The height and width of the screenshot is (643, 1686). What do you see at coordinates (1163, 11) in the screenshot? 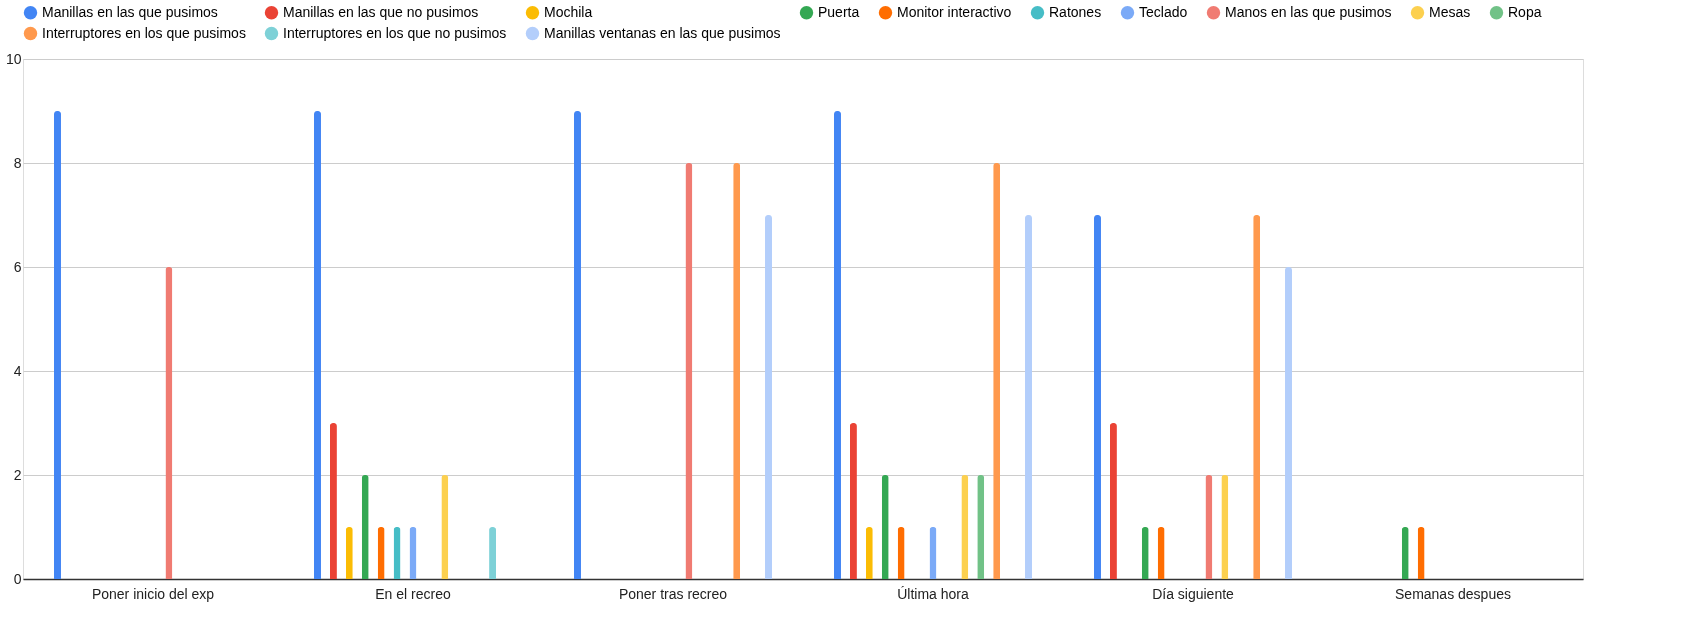
I see `legend-label: Teclado` at bounding box center [1163, 11].